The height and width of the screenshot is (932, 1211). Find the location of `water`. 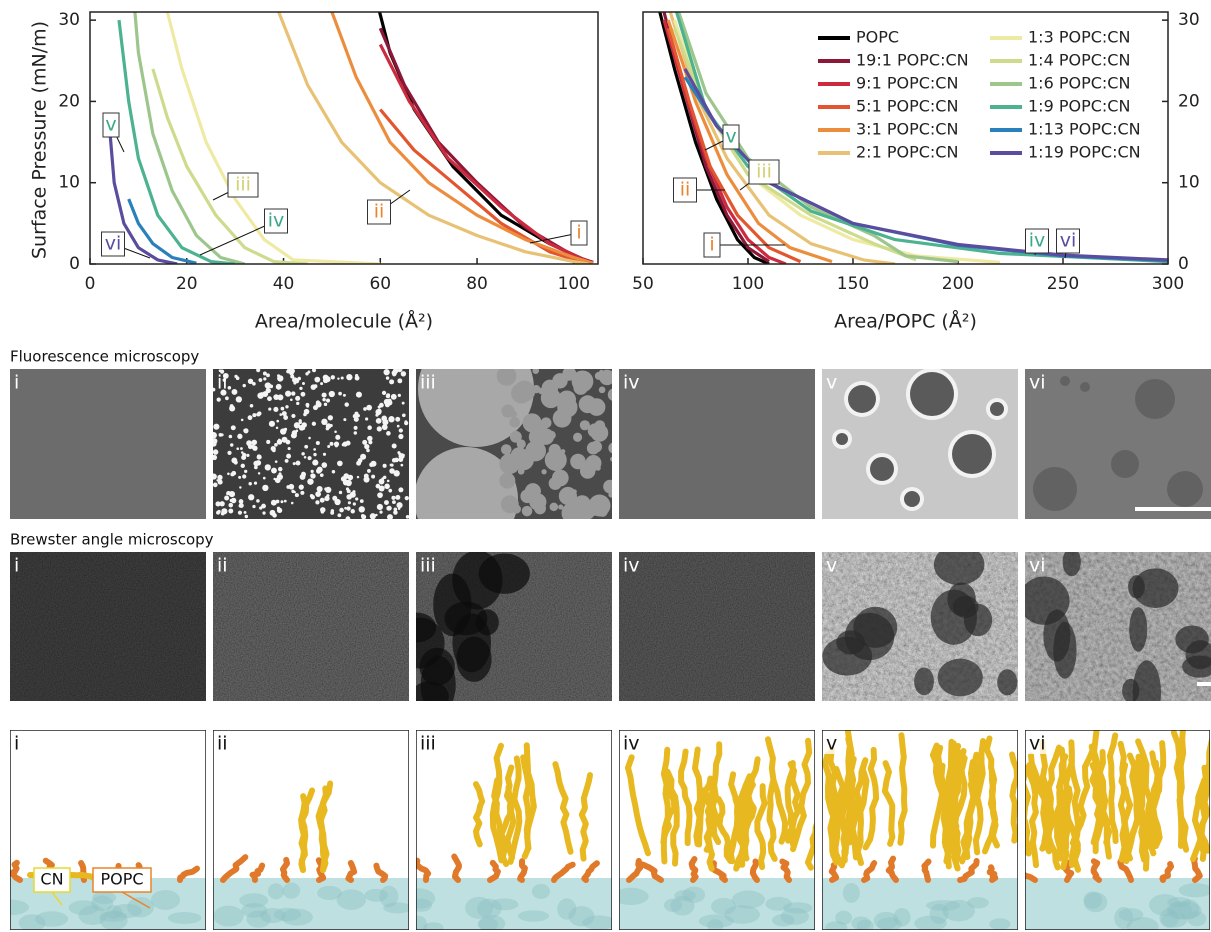

water is located at coordinates (920, 904).